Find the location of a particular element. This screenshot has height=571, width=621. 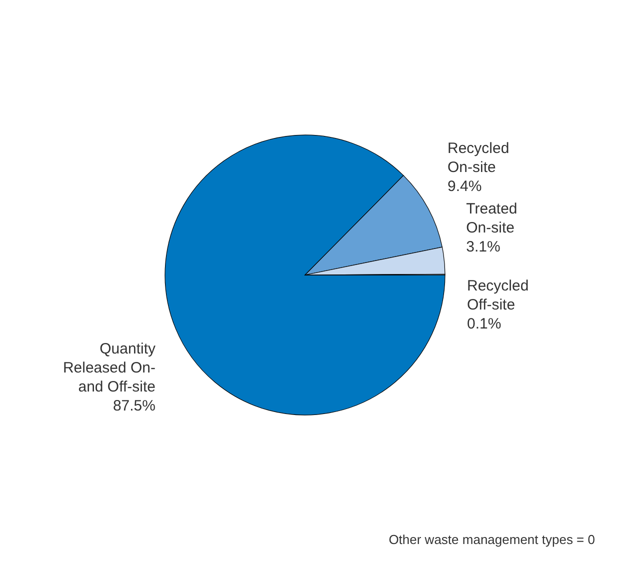

data-label: 3.1% is located at coordinates (483, 247).